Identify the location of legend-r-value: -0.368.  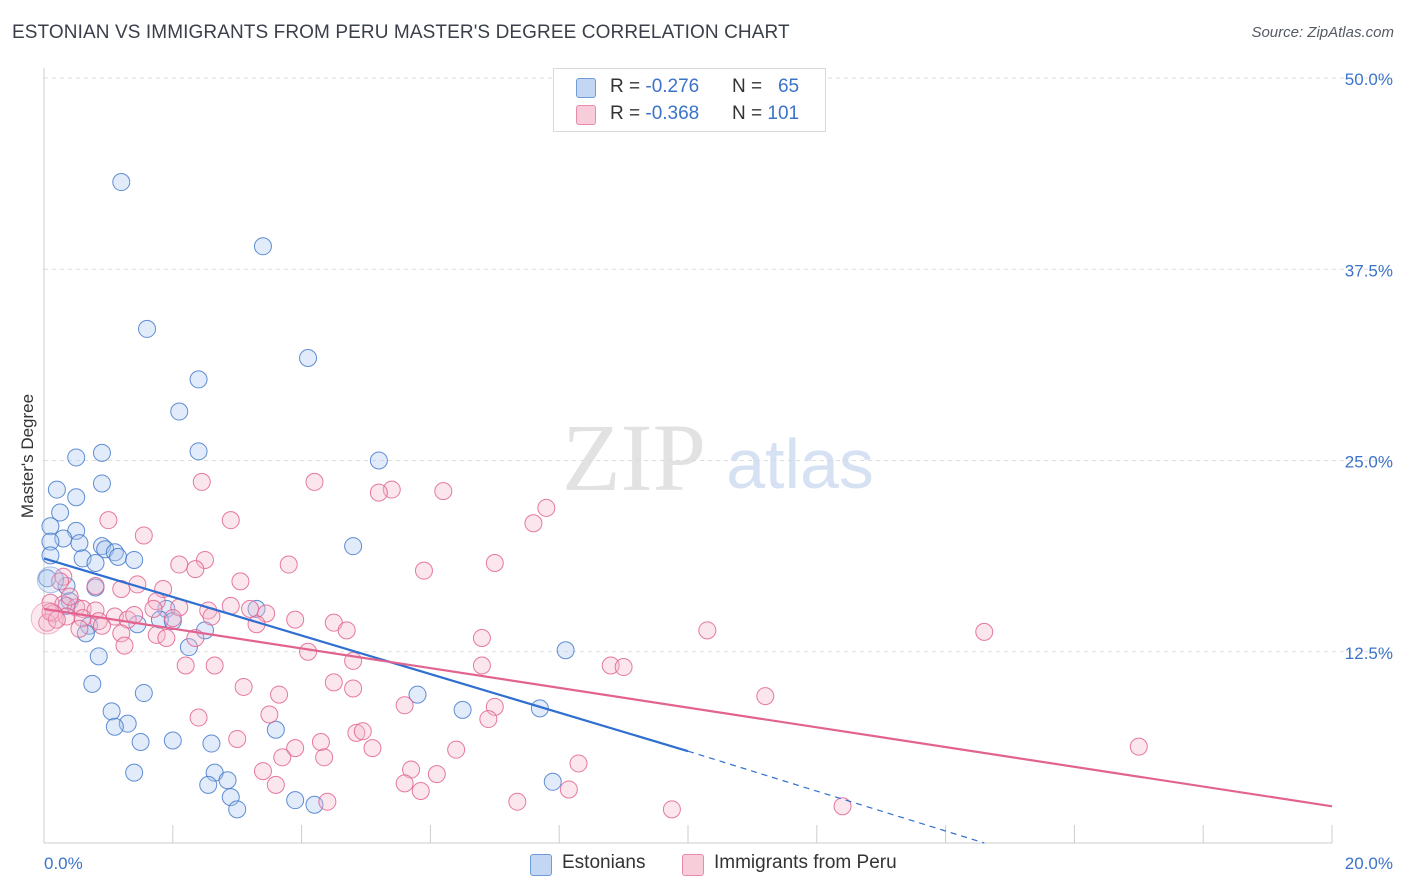
(672, 113).